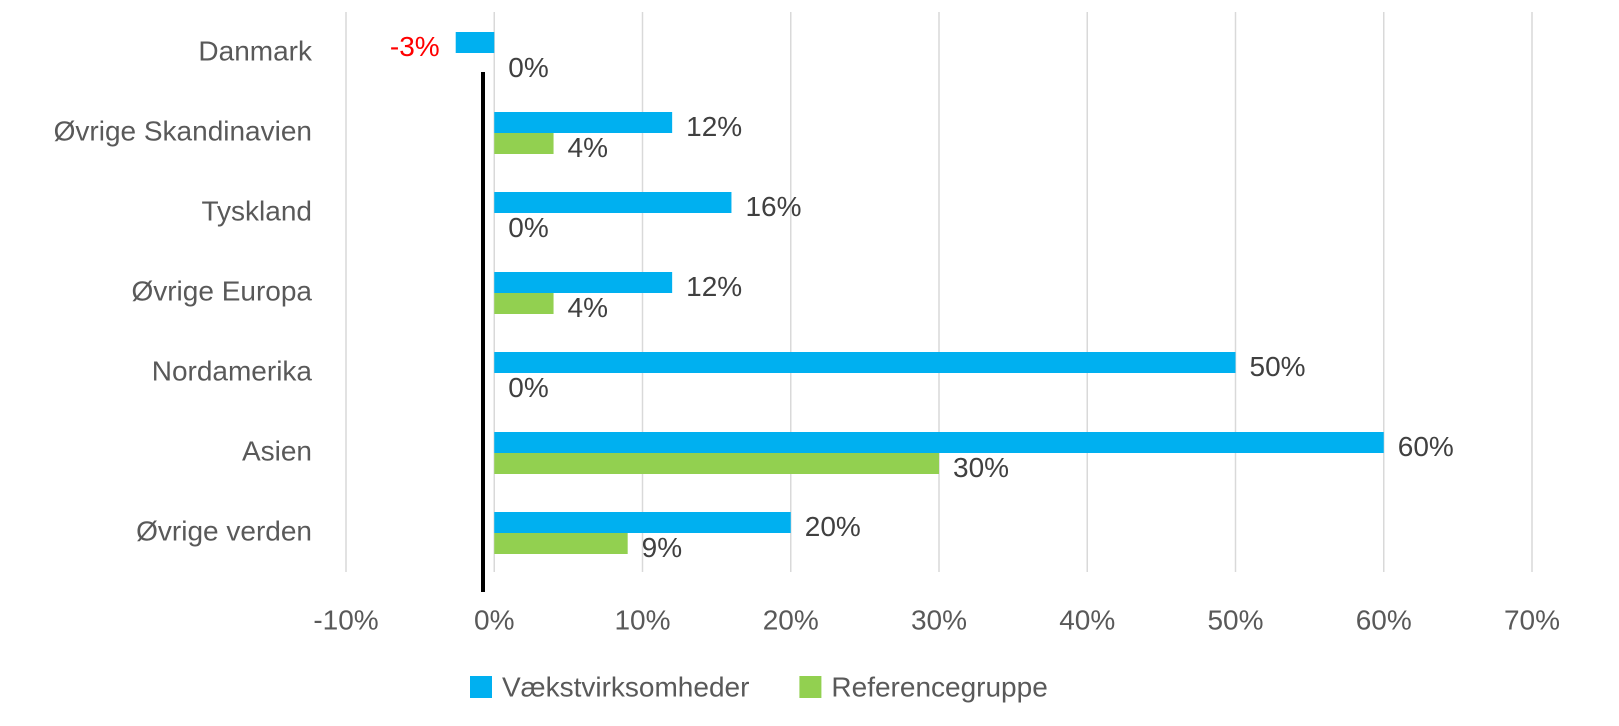 This screenshot has width=1619, height=726. I want to click on data-label: 50%, so click(1278, 366).